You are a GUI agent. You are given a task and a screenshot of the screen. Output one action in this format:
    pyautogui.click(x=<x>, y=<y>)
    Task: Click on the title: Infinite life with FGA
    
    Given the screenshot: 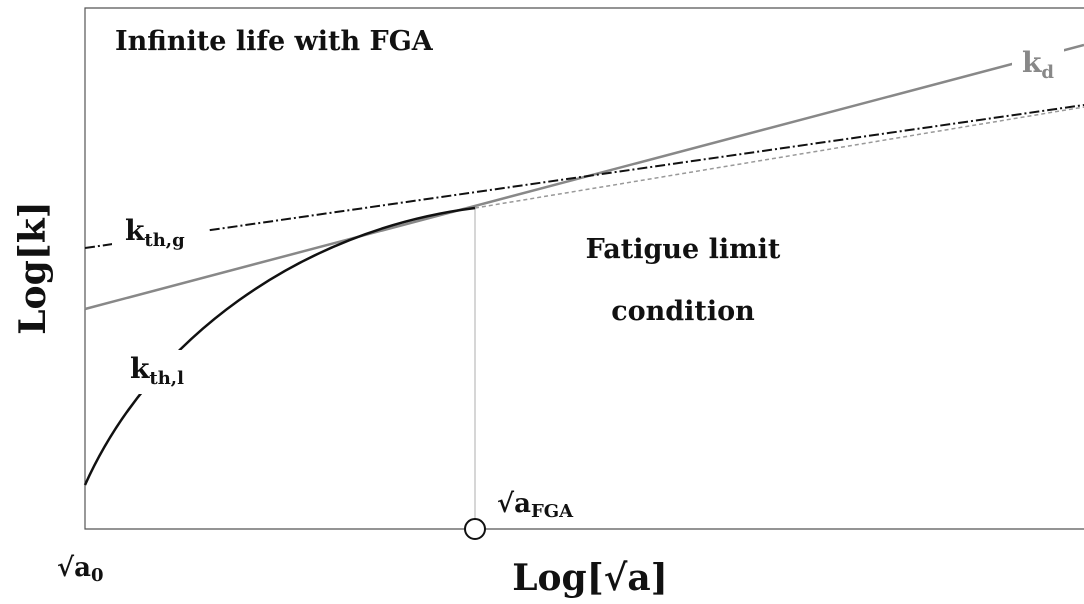 What is the action you would take?
    pyautogui.click(x=274, y=41)
    